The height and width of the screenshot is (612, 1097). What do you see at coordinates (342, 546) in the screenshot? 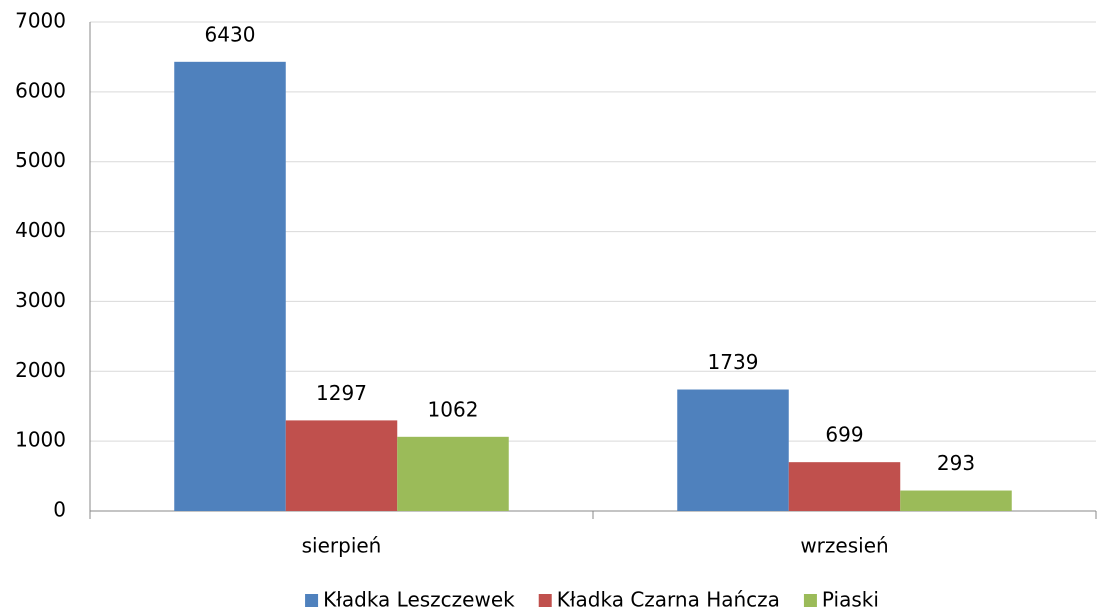
I see `x-tick-label: sierpień` at bounding box center [342, 546].